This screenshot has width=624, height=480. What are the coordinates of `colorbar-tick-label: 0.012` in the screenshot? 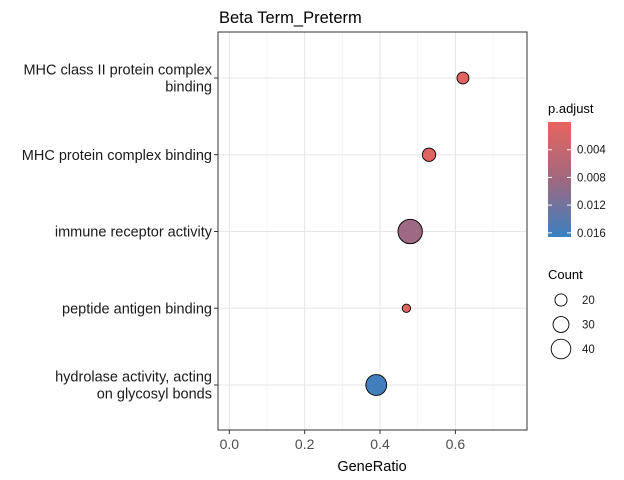 It's located at (591, 206).